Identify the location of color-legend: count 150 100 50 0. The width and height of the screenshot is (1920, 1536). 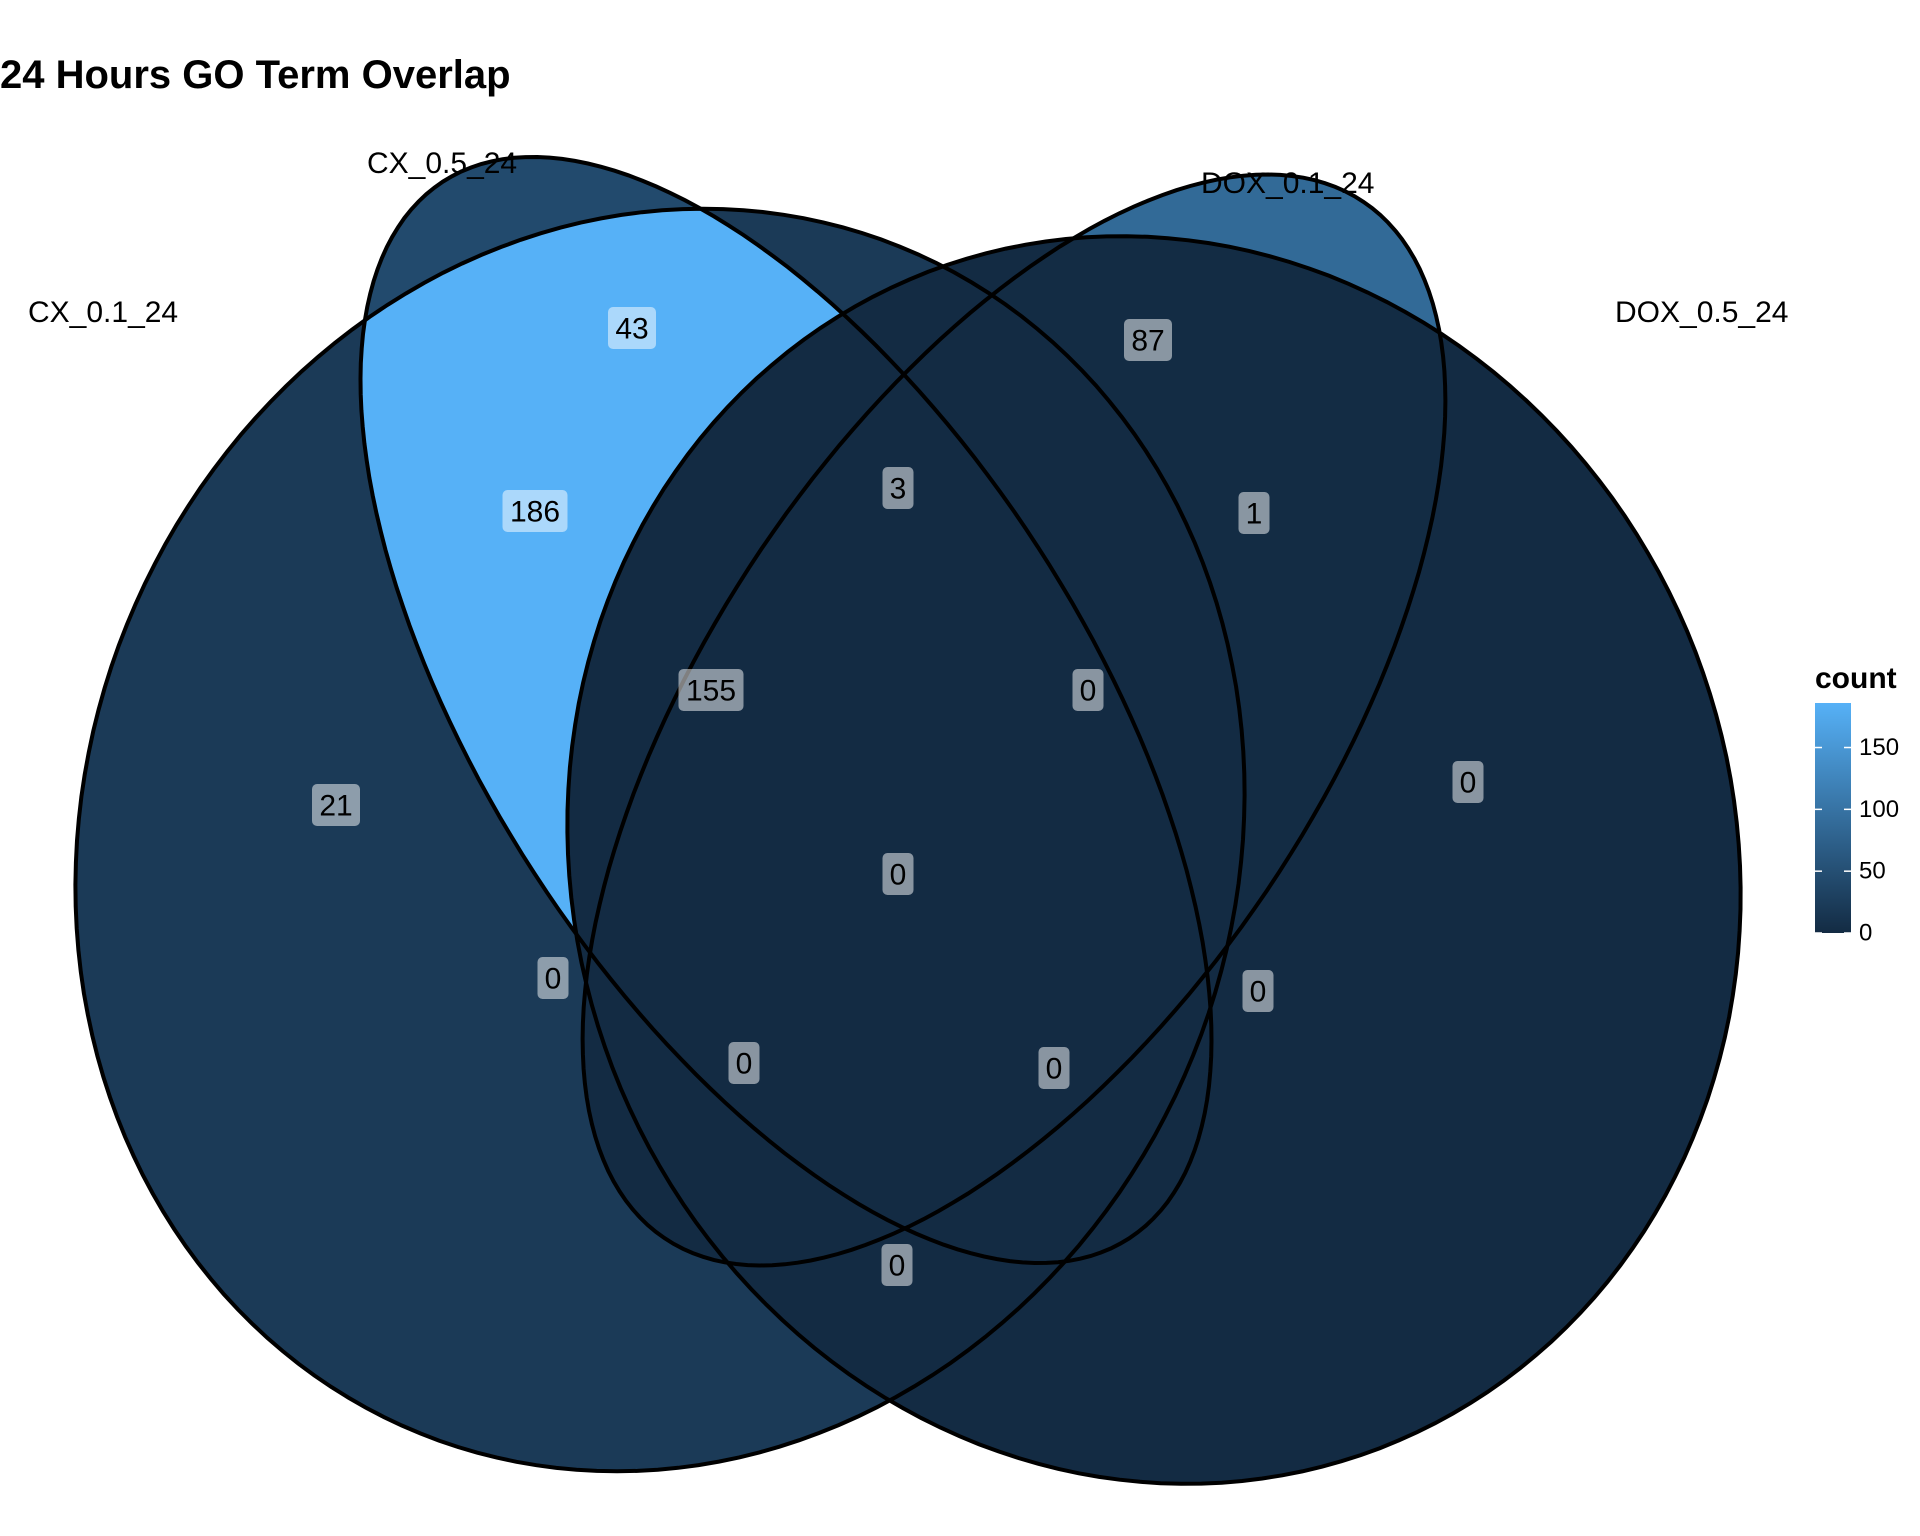
(1857, 804).